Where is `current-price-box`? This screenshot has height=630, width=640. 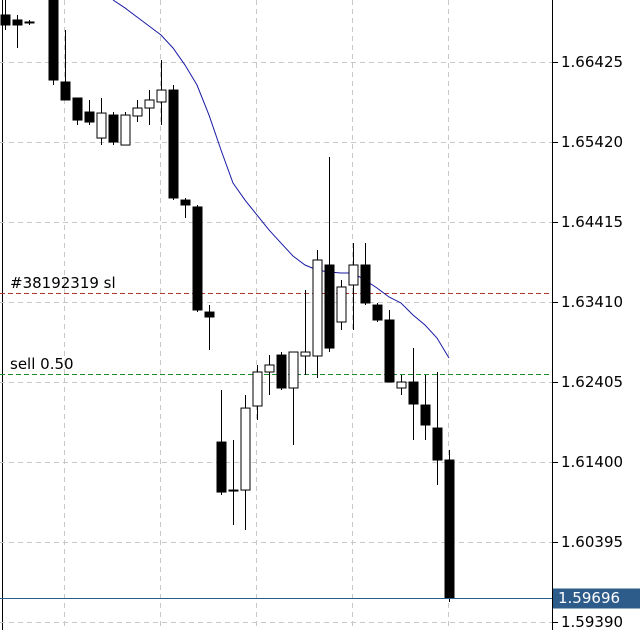 current-price-box is located at coordinates (596, 598).